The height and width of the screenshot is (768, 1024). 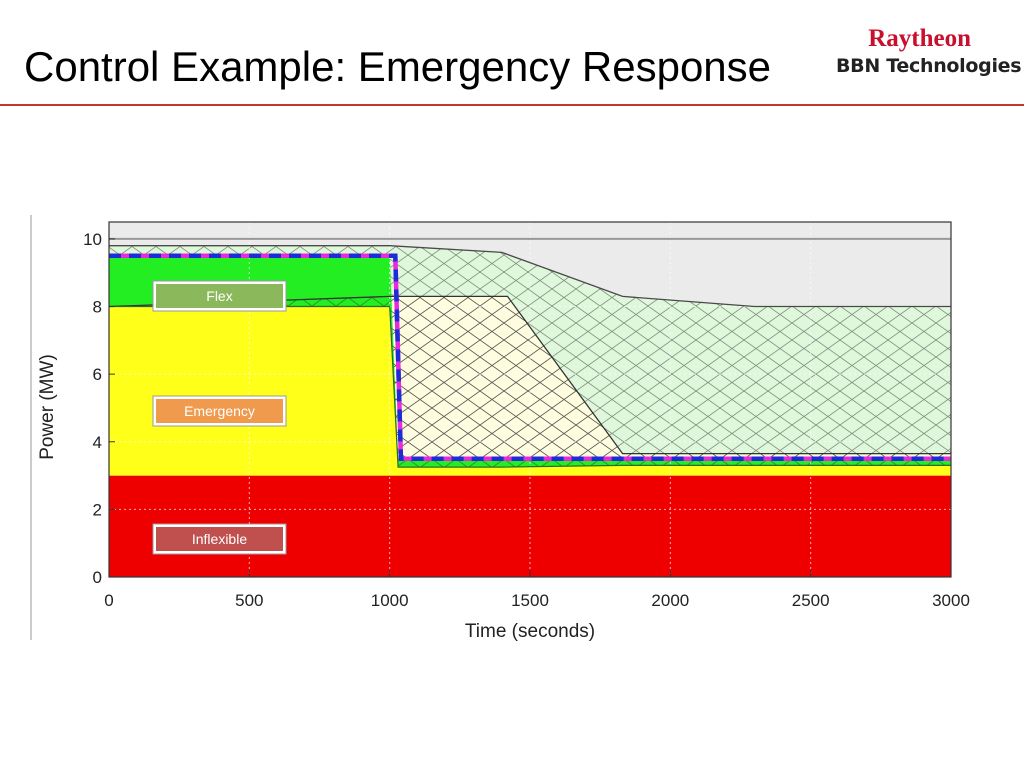 What do you see at coordinates (811, 600) in the screenshot?
I see `x-tick-label: 2500` at bounding box center [811, 600].